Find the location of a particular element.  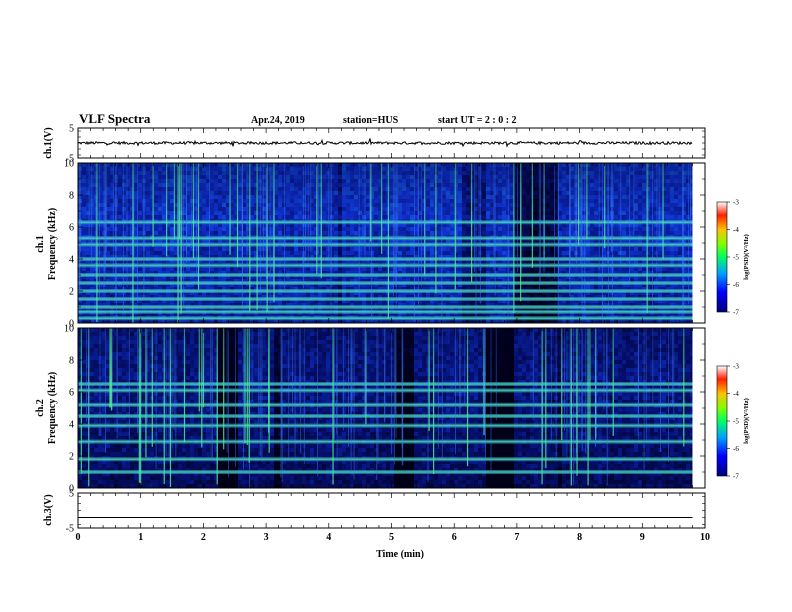

y-tick-label: 5 is located at coordinates (71, 129).